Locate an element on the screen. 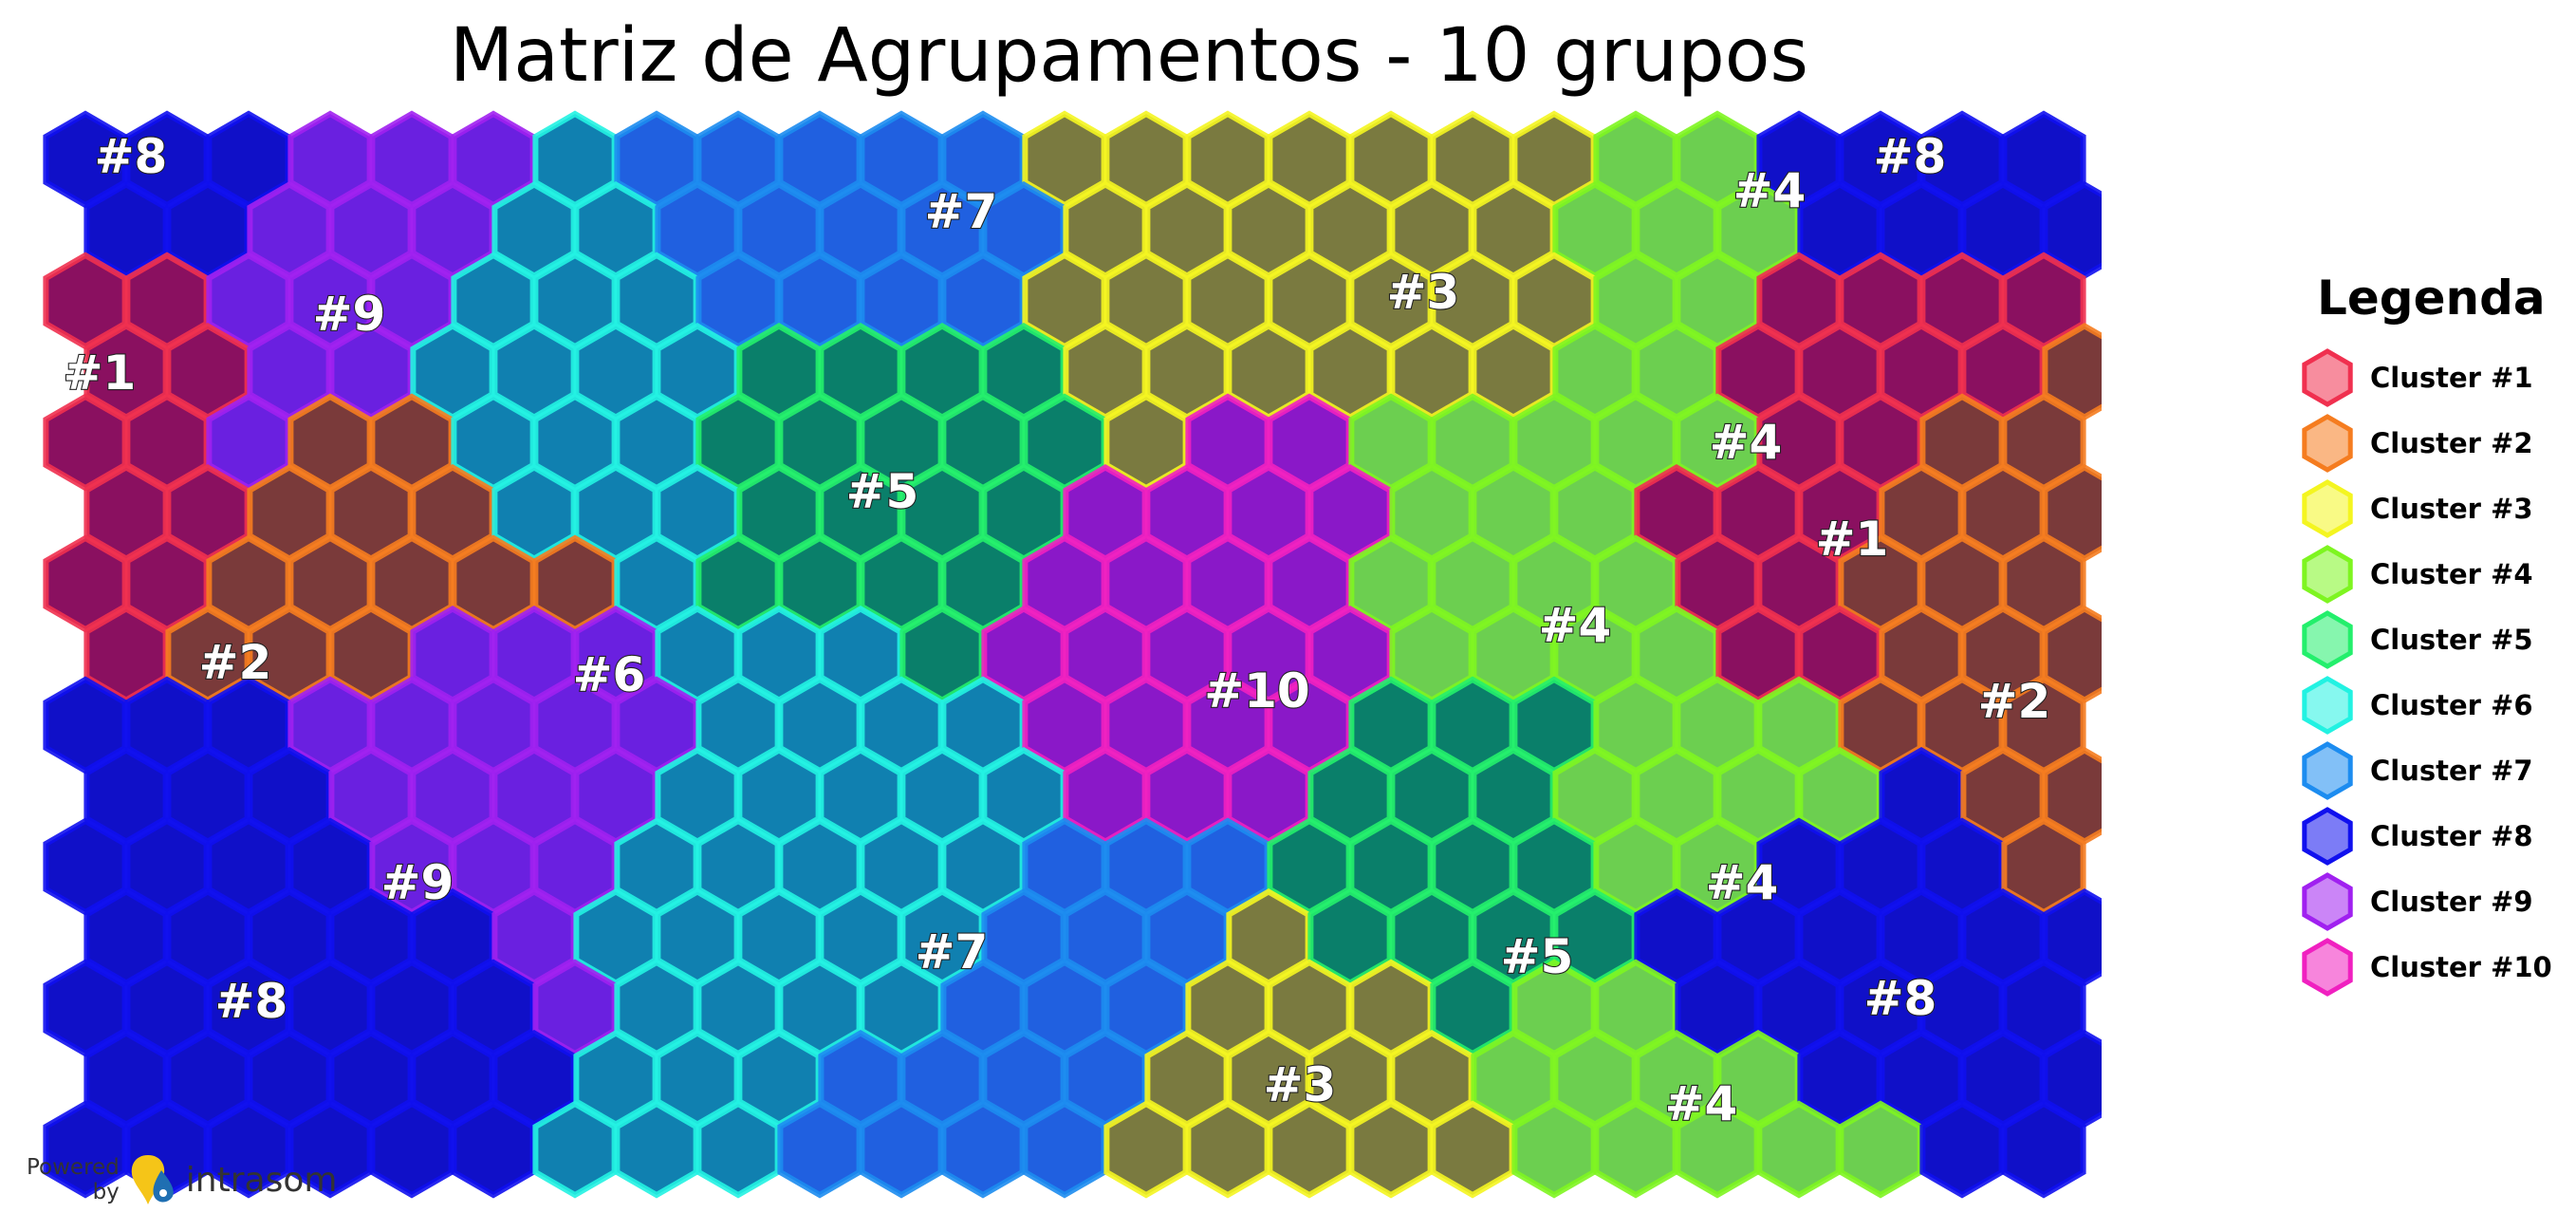  legend-item: Cluster #7 is located at coordinates (2429, 770).